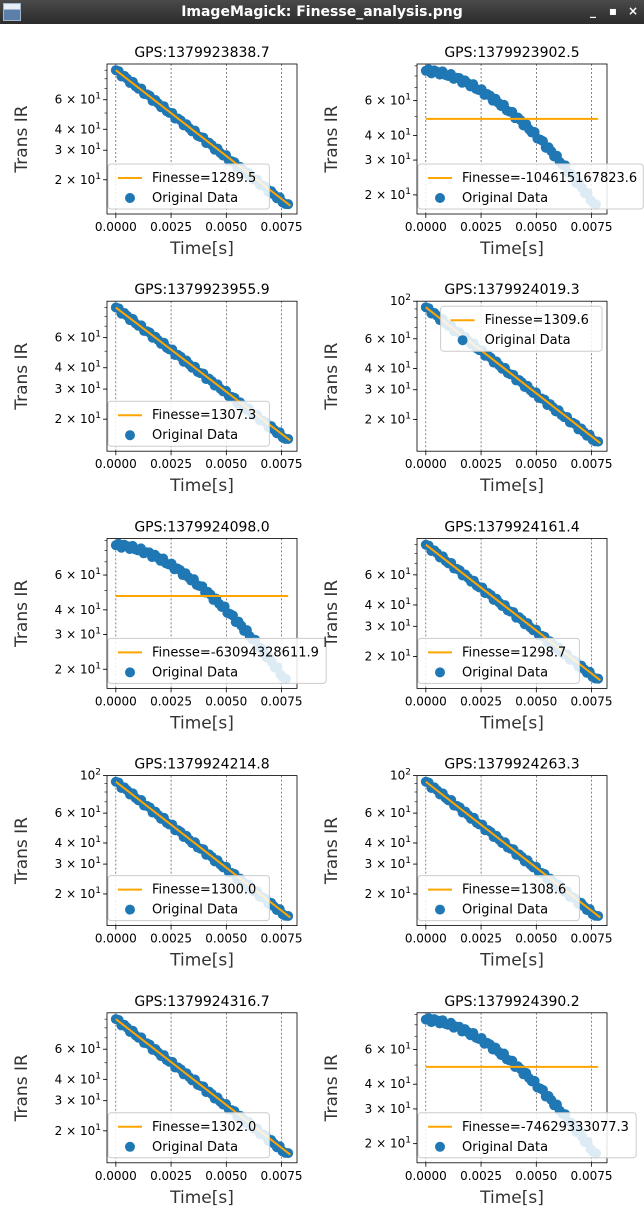  Describe the element at coordinates (511, 53) in the screenshot. I see `subplot-title: GPS:1379923902.5` at that location.